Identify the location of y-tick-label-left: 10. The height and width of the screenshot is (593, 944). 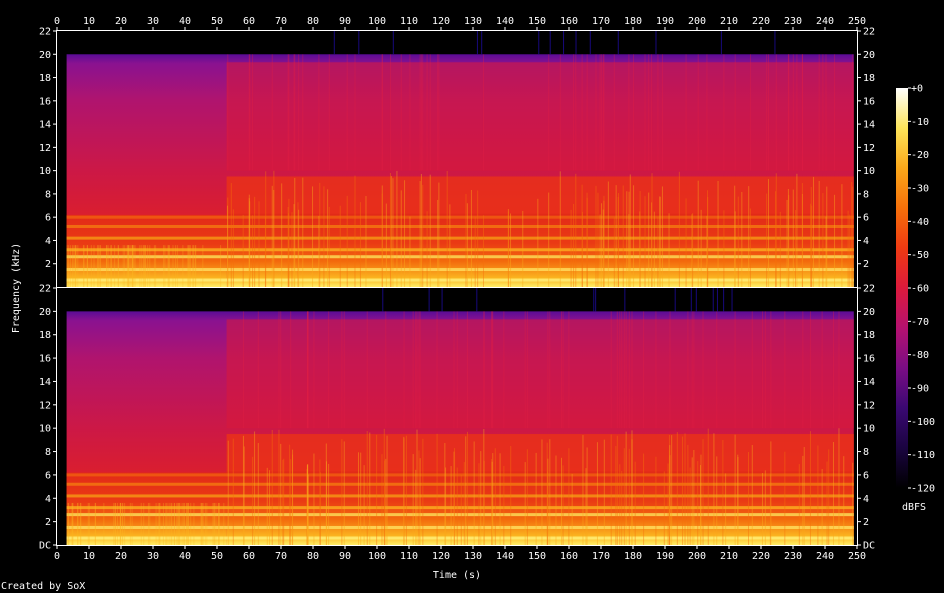
(45, 171).